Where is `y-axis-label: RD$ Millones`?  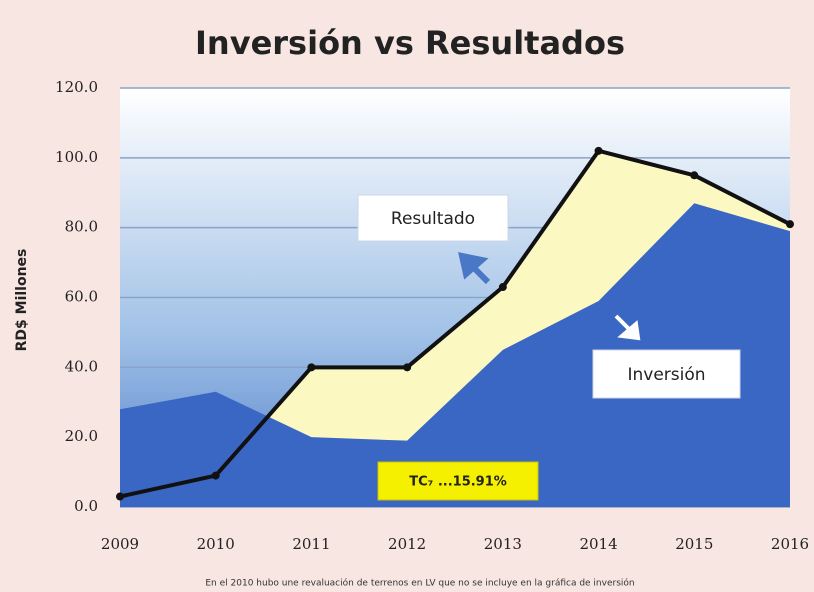
y-axis-label: RD$ Millones is located at coordinates (22, 300).